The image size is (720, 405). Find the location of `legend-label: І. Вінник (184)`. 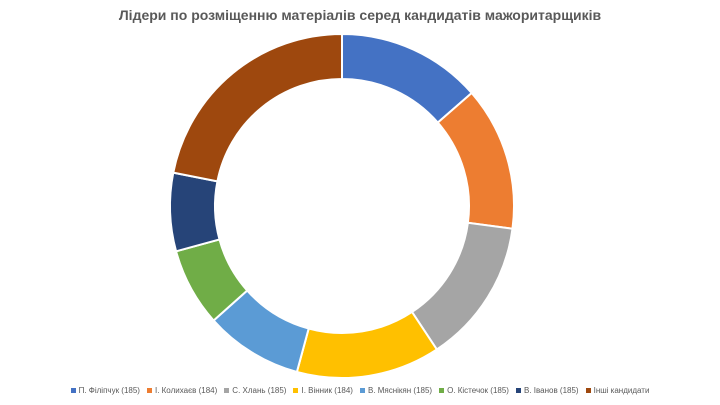

legend-label: І. Вінник (184) is located at coordinates (327, 390).